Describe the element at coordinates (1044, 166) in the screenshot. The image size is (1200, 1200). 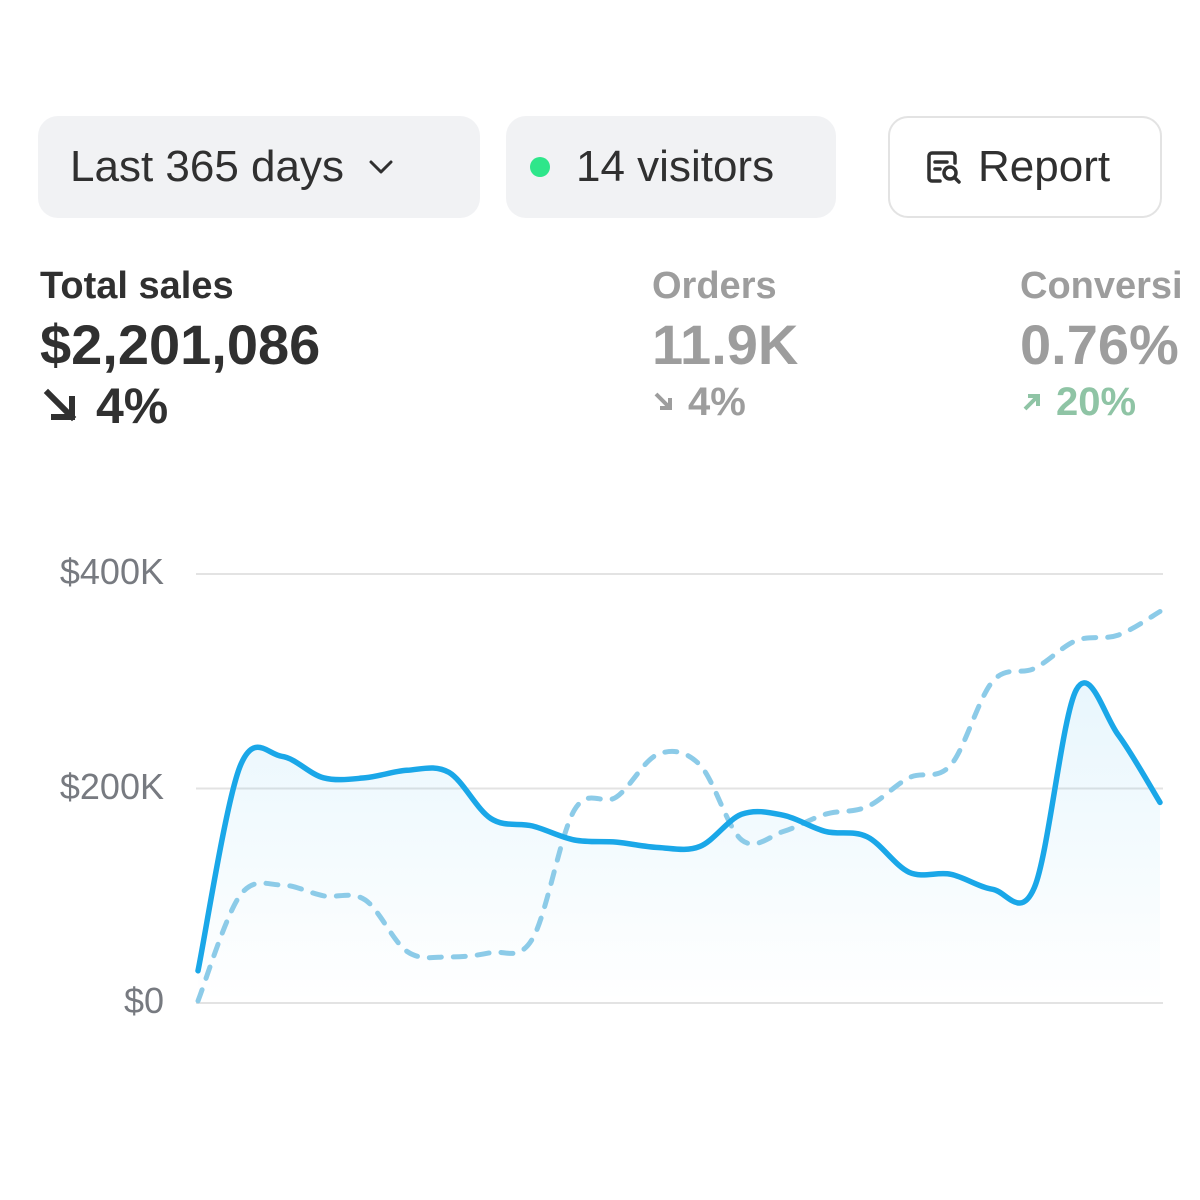
I see `report-label: Report` at that location.